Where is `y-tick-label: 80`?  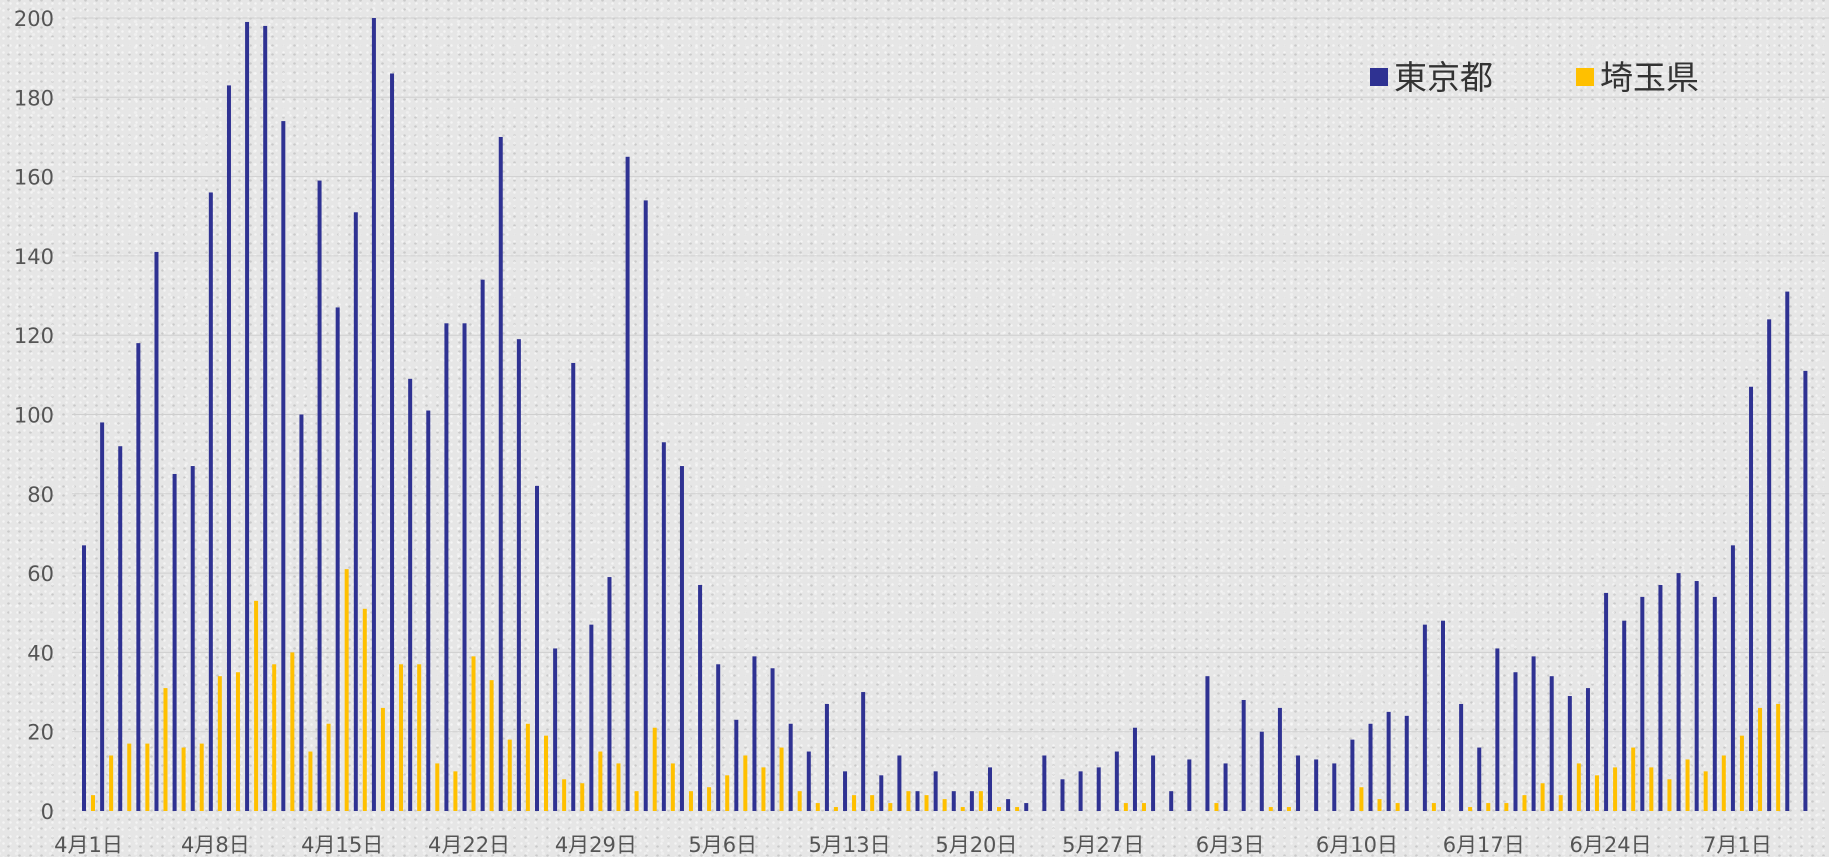 y-tick-label: 80 is located at coordinates (40, 495).